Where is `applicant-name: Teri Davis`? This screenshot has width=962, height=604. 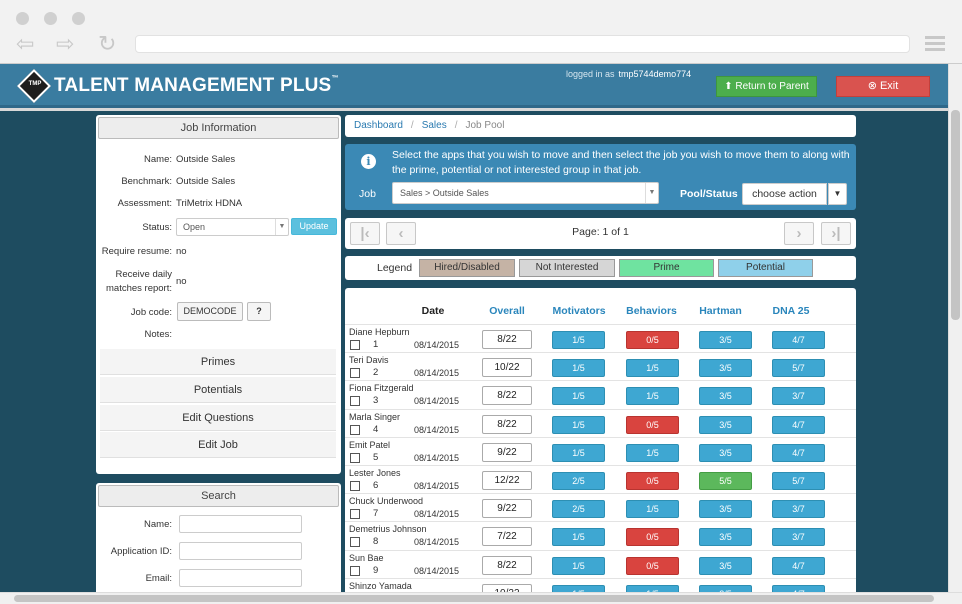
applicant-name: Teri Davis is located at coordinates (369, 360).